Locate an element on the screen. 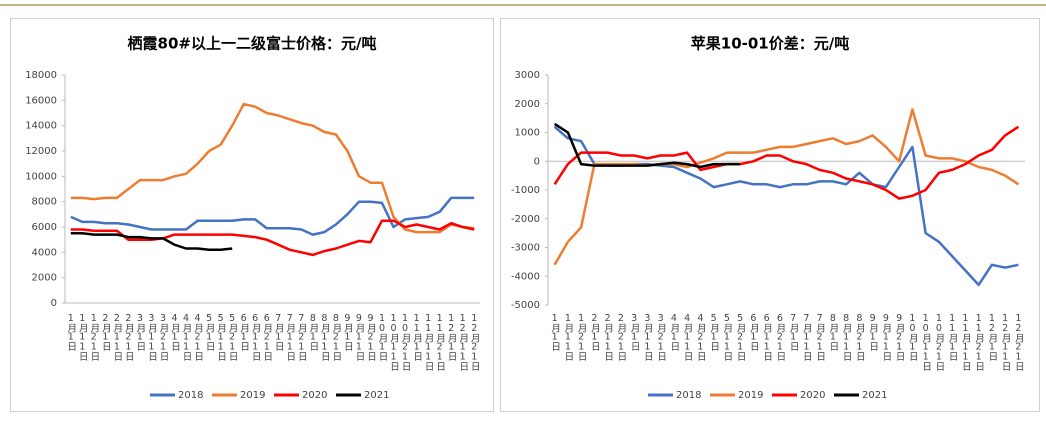 The image size is (1046, 423). y-tick-label: 10000 is located at coordinates (41, 176).